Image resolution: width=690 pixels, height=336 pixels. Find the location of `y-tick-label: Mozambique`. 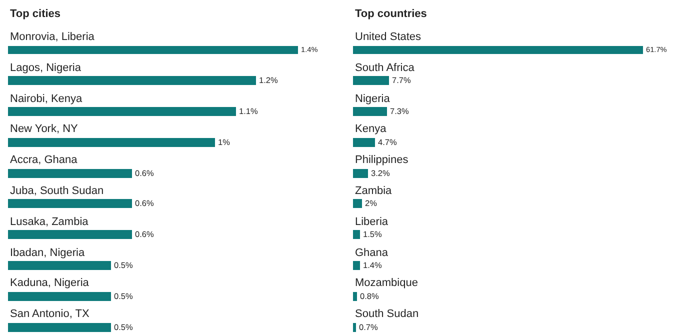

y-tick-label: Mozambique is located at coordinates (386, 283).